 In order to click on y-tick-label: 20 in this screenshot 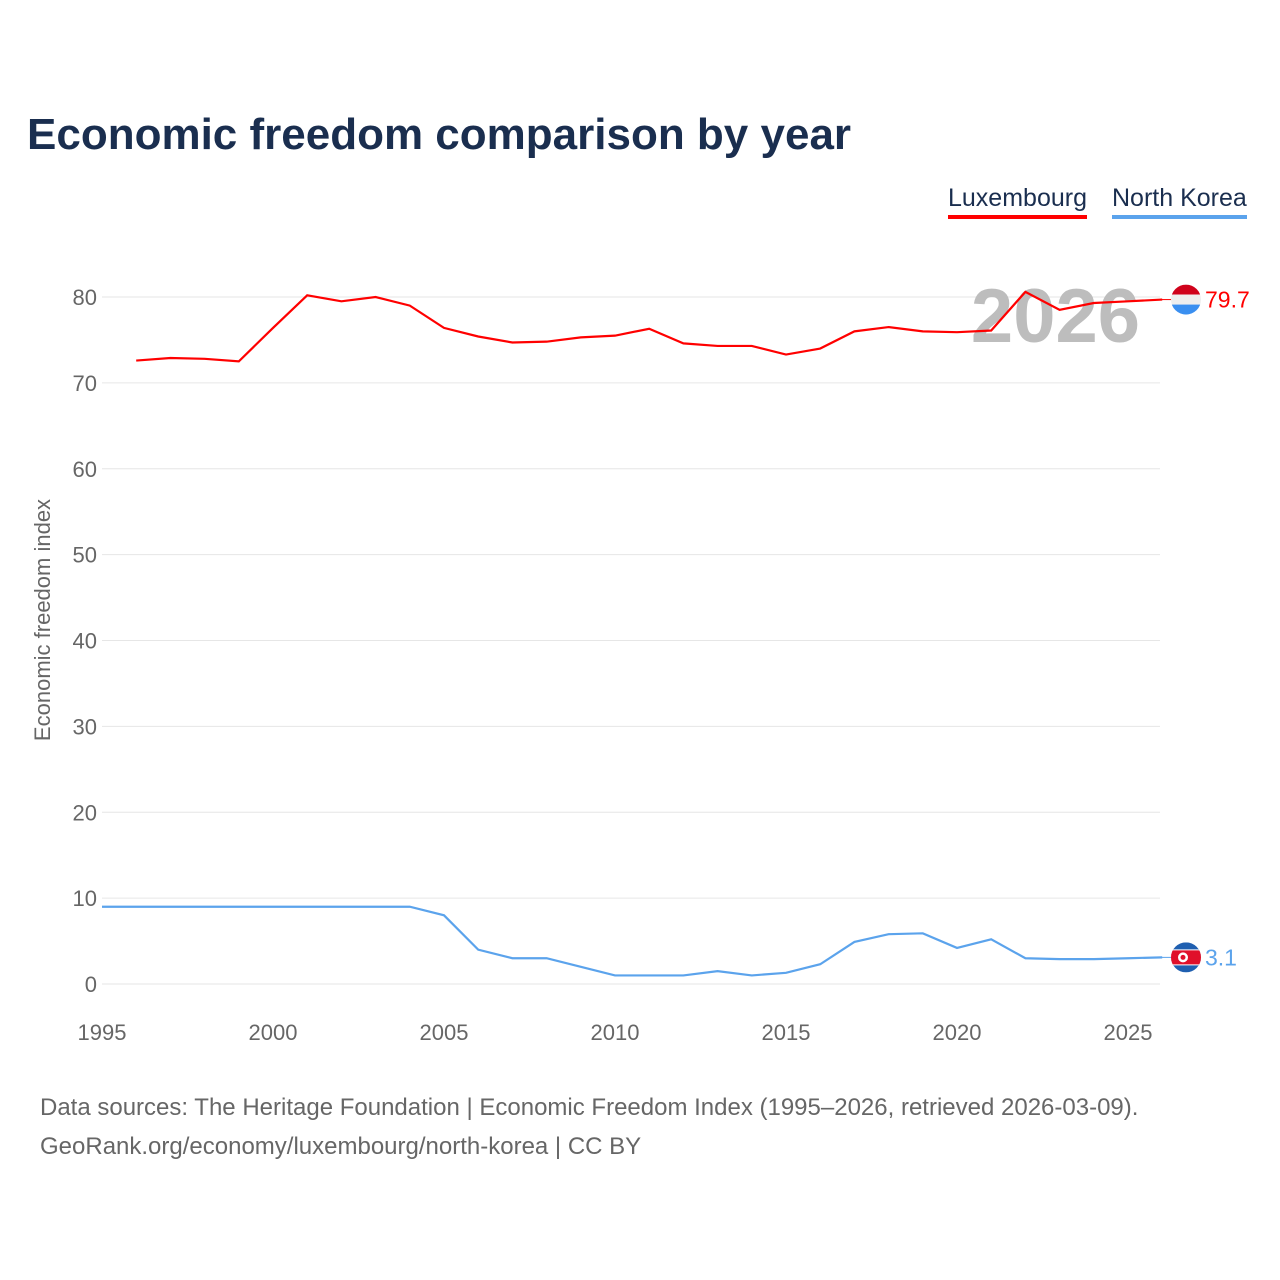, I will do `click(85, 812)`.